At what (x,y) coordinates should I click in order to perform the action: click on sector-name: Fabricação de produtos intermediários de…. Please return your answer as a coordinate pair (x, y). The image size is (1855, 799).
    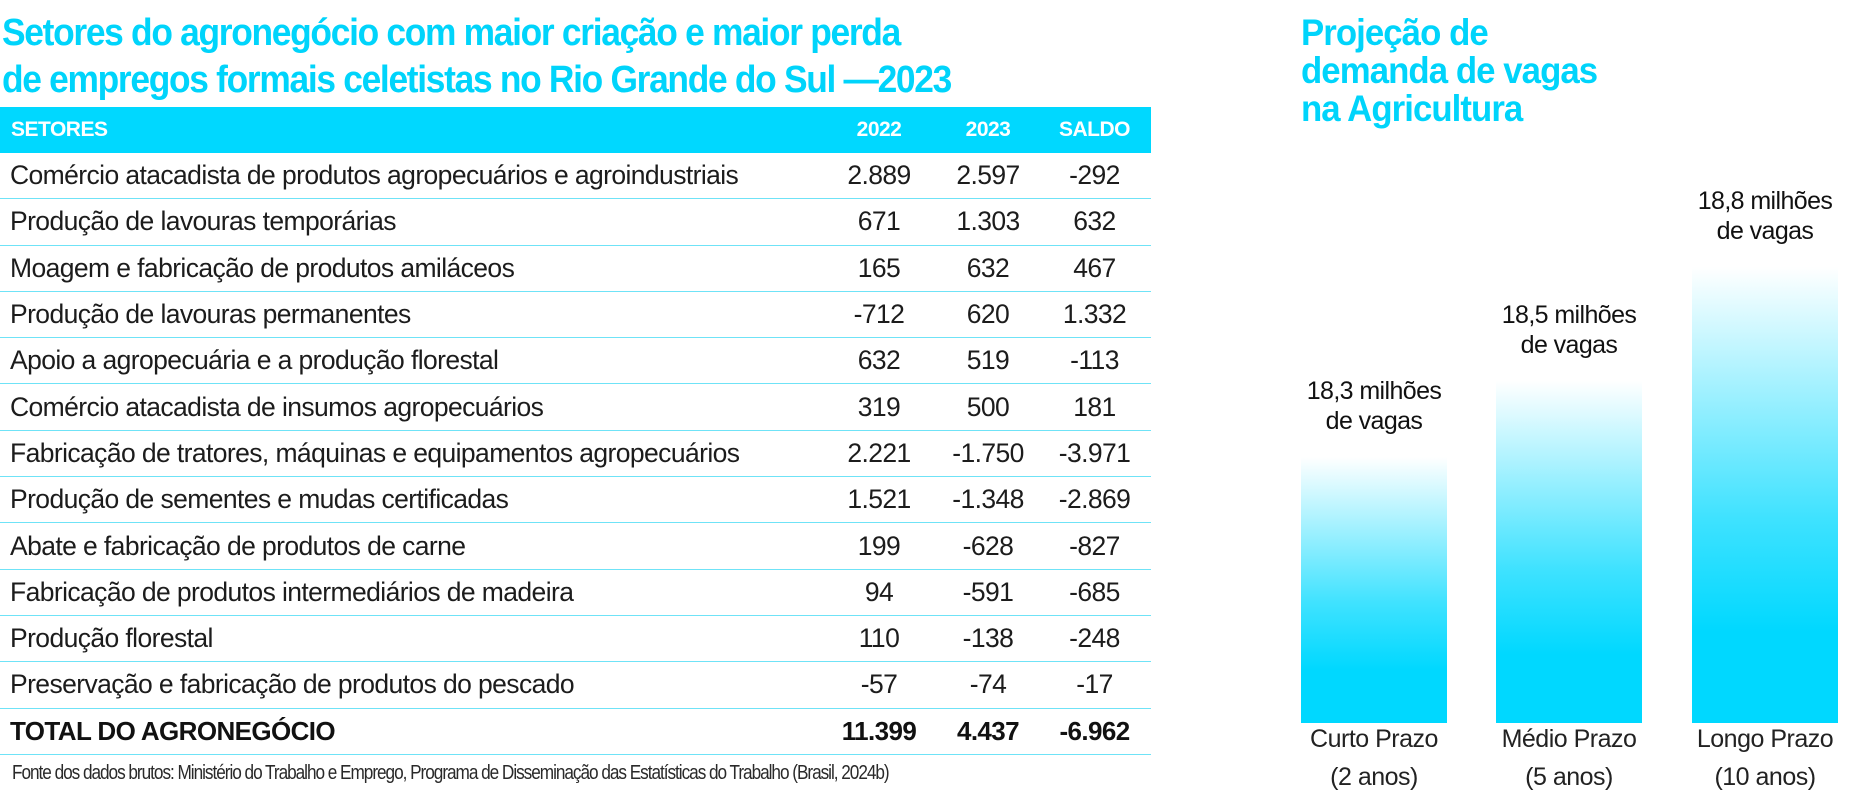
    Looking at the image, I should click on (410, 592).